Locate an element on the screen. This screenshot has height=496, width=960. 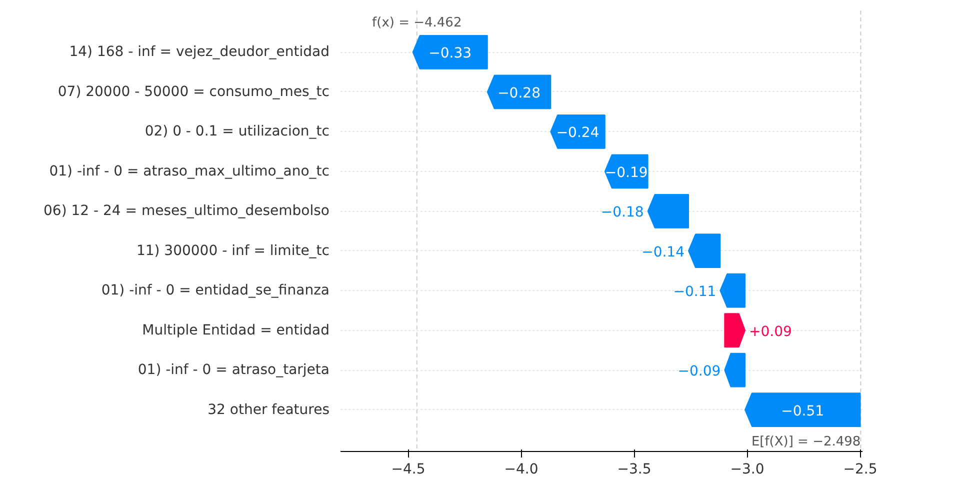
x-tick-label: −2.5 is located at coordinates (860, 470).